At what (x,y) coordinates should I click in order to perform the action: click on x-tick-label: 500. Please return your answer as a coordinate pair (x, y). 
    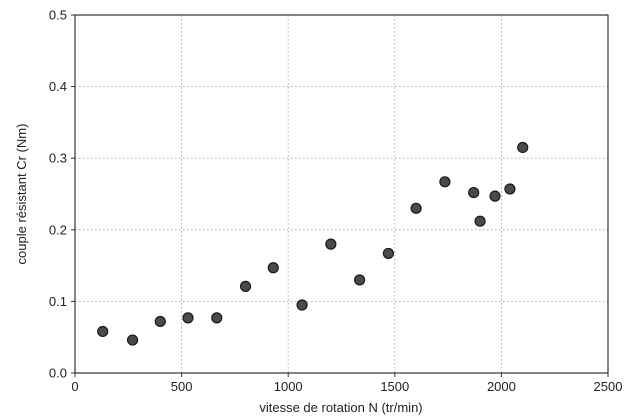
    Looking at the image, I should click on (182, 386).